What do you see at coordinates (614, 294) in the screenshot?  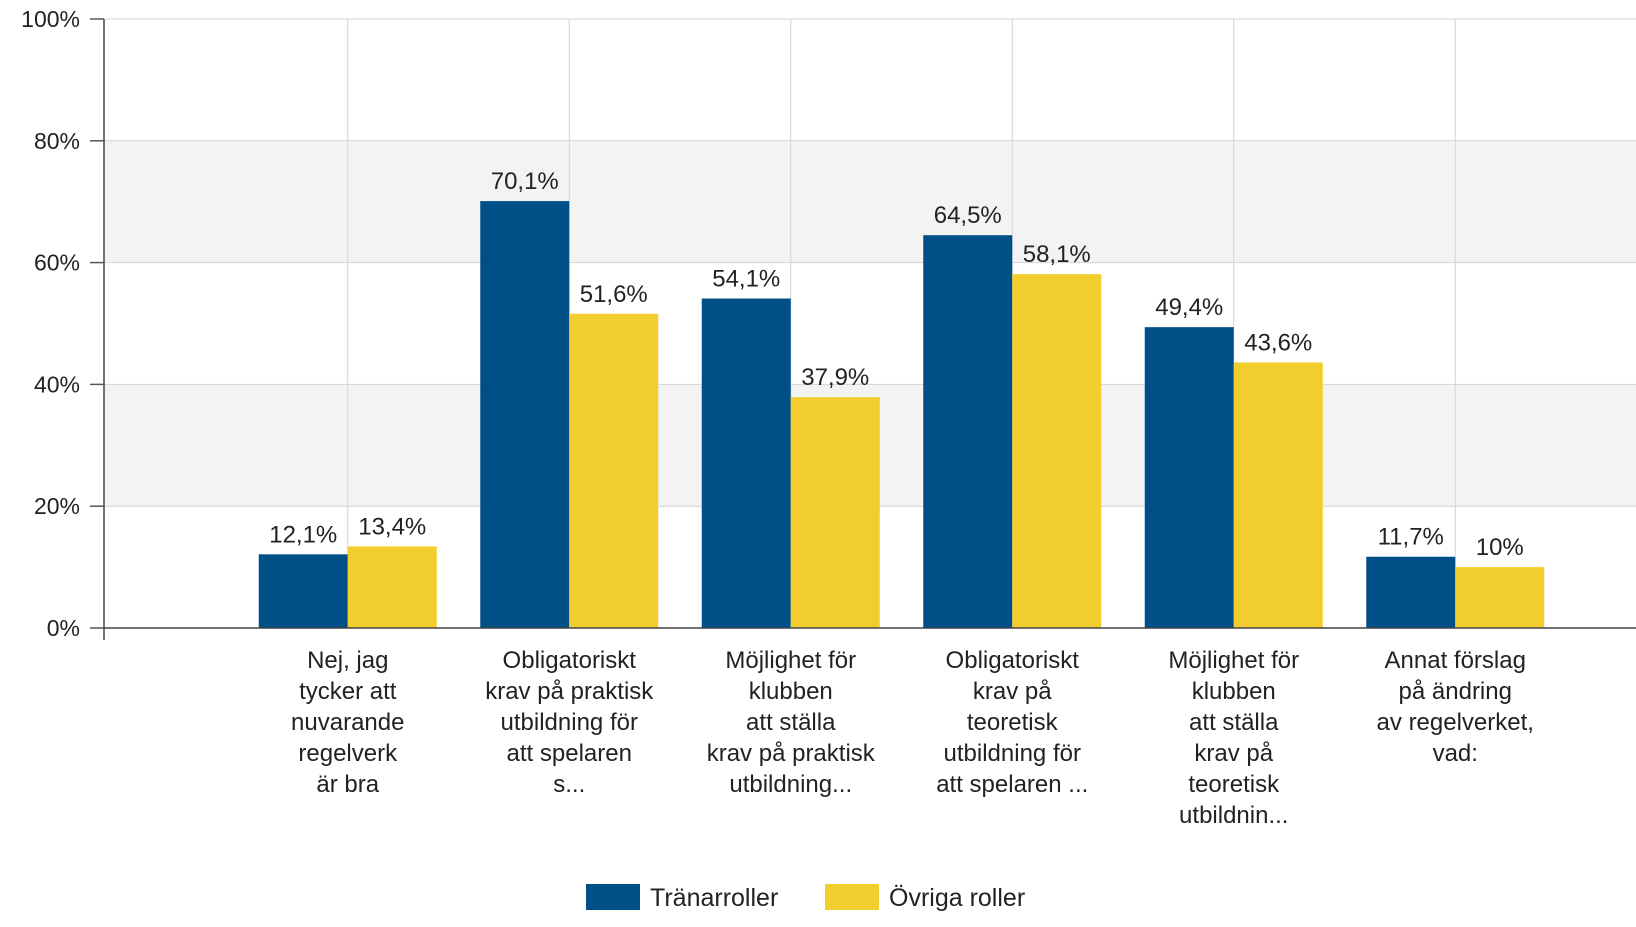 I see `data-label: 51,6%` at bounding box center [614, 294].